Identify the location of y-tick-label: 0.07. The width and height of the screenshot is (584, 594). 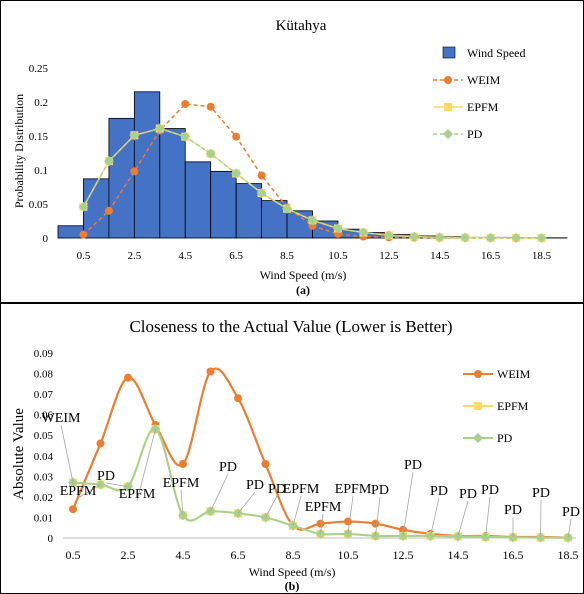
(44, 395).